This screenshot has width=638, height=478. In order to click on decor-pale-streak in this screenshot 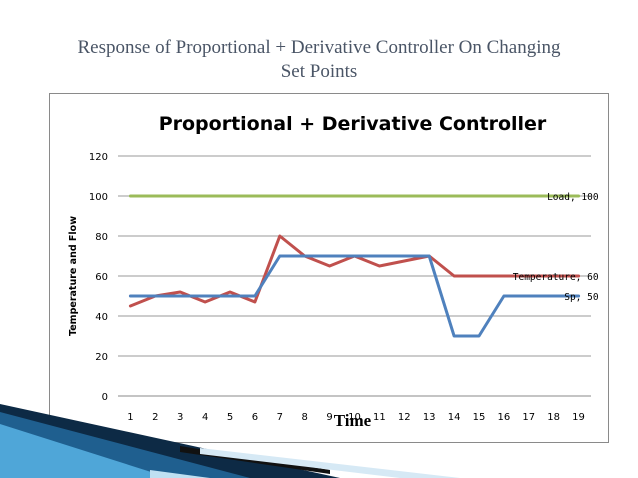, I will do `click(330, 463)`.